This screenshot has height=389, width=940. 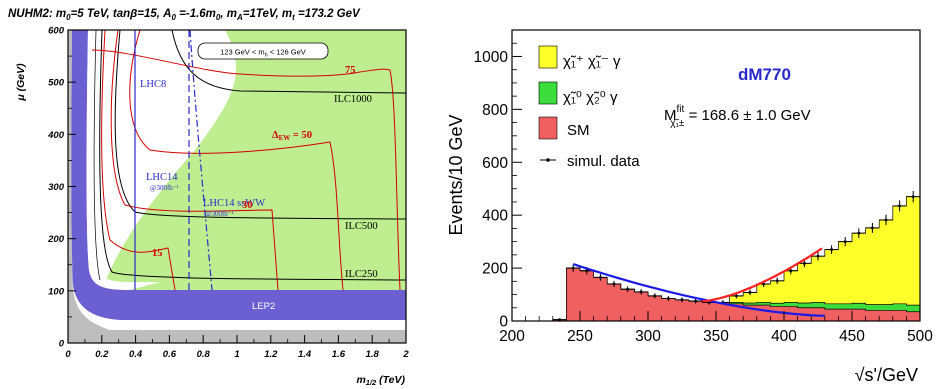 I want to click on lhc14-label: LHC14, so click(x=162, y=177).